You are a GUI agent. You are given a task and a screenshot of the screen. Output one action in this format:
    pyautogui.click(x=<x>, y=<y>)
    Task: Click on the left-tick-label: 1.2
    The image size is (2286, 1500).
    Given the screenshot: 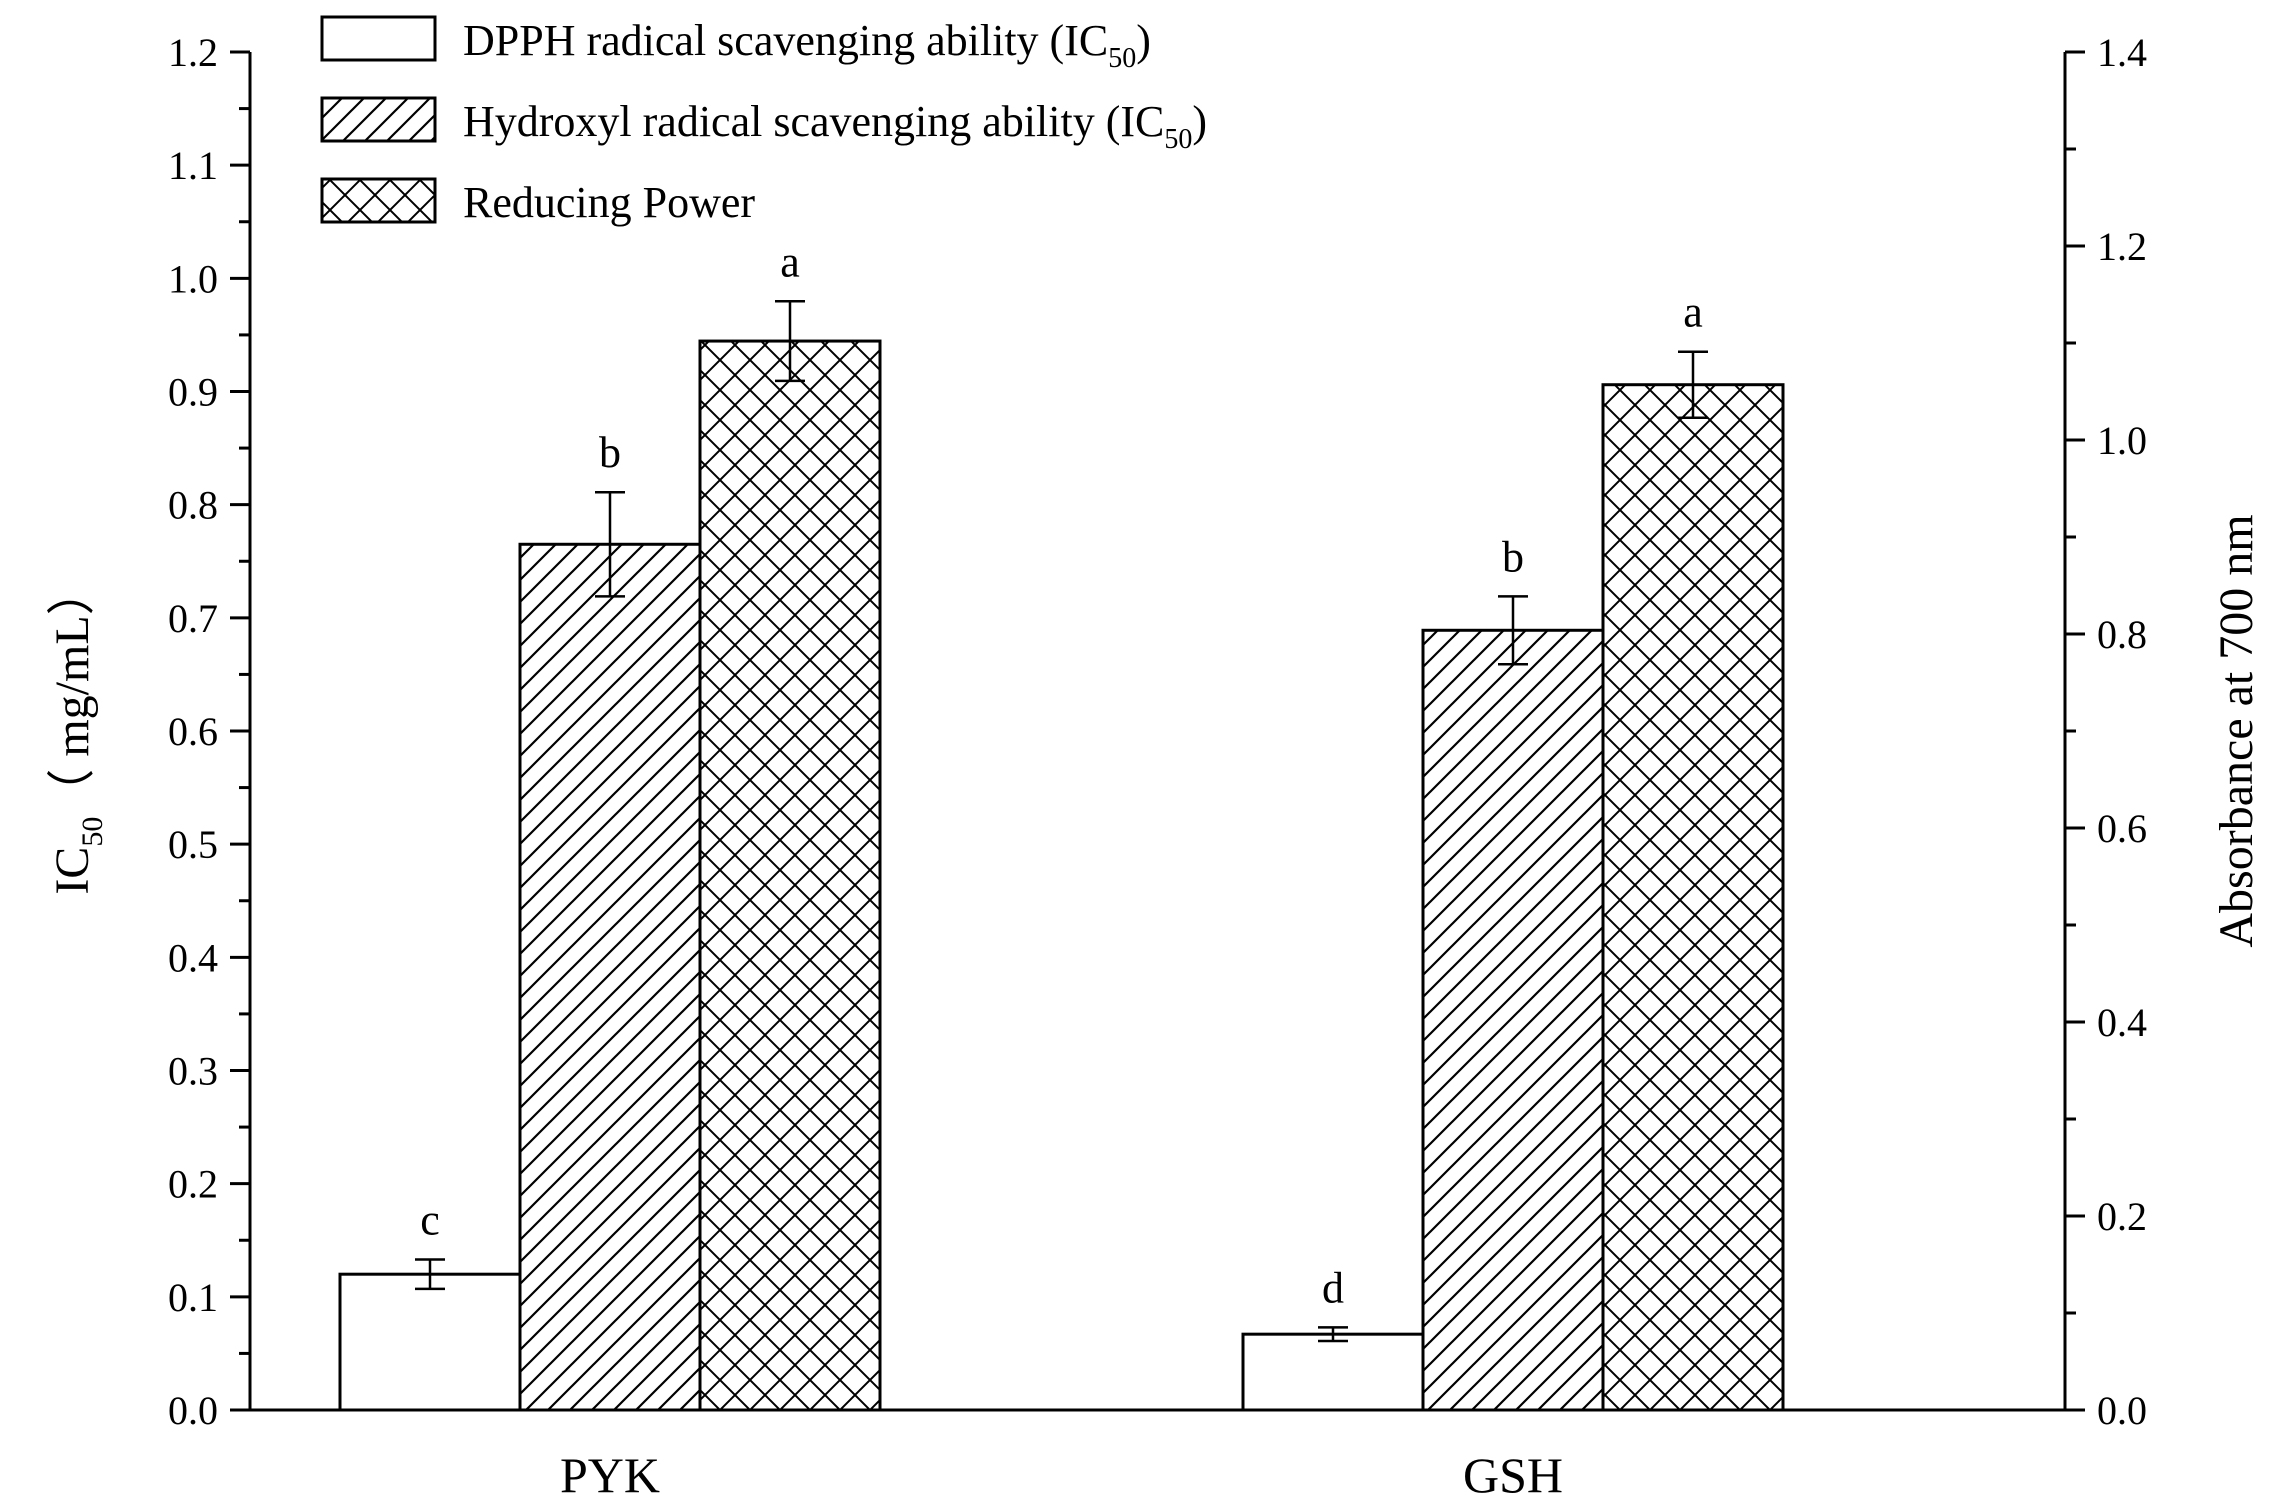 What is the action you would take?
    pyautogui.click(x=193, y=52)
    